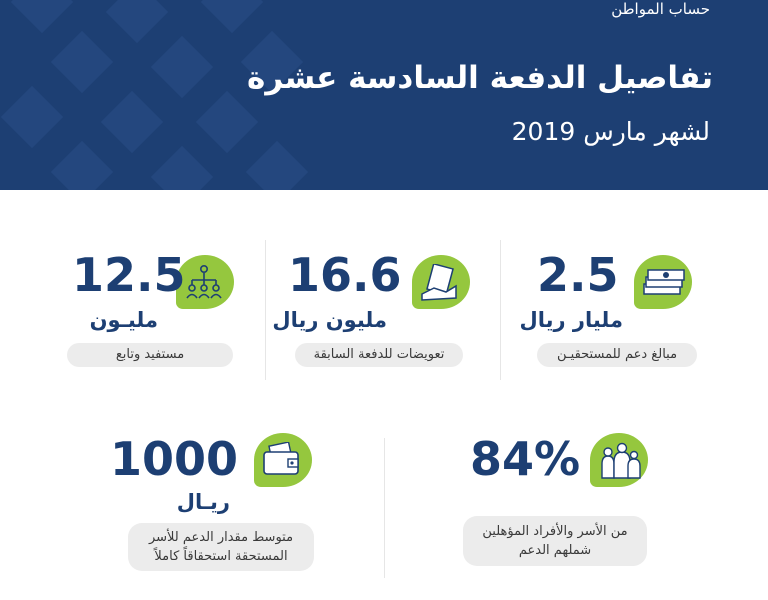 The image size is (768, 600). What do you see at coordinates (660, 9) in the screenshot?
I see `brand-name: حساب المواطن` at bounding box center [660, 9].